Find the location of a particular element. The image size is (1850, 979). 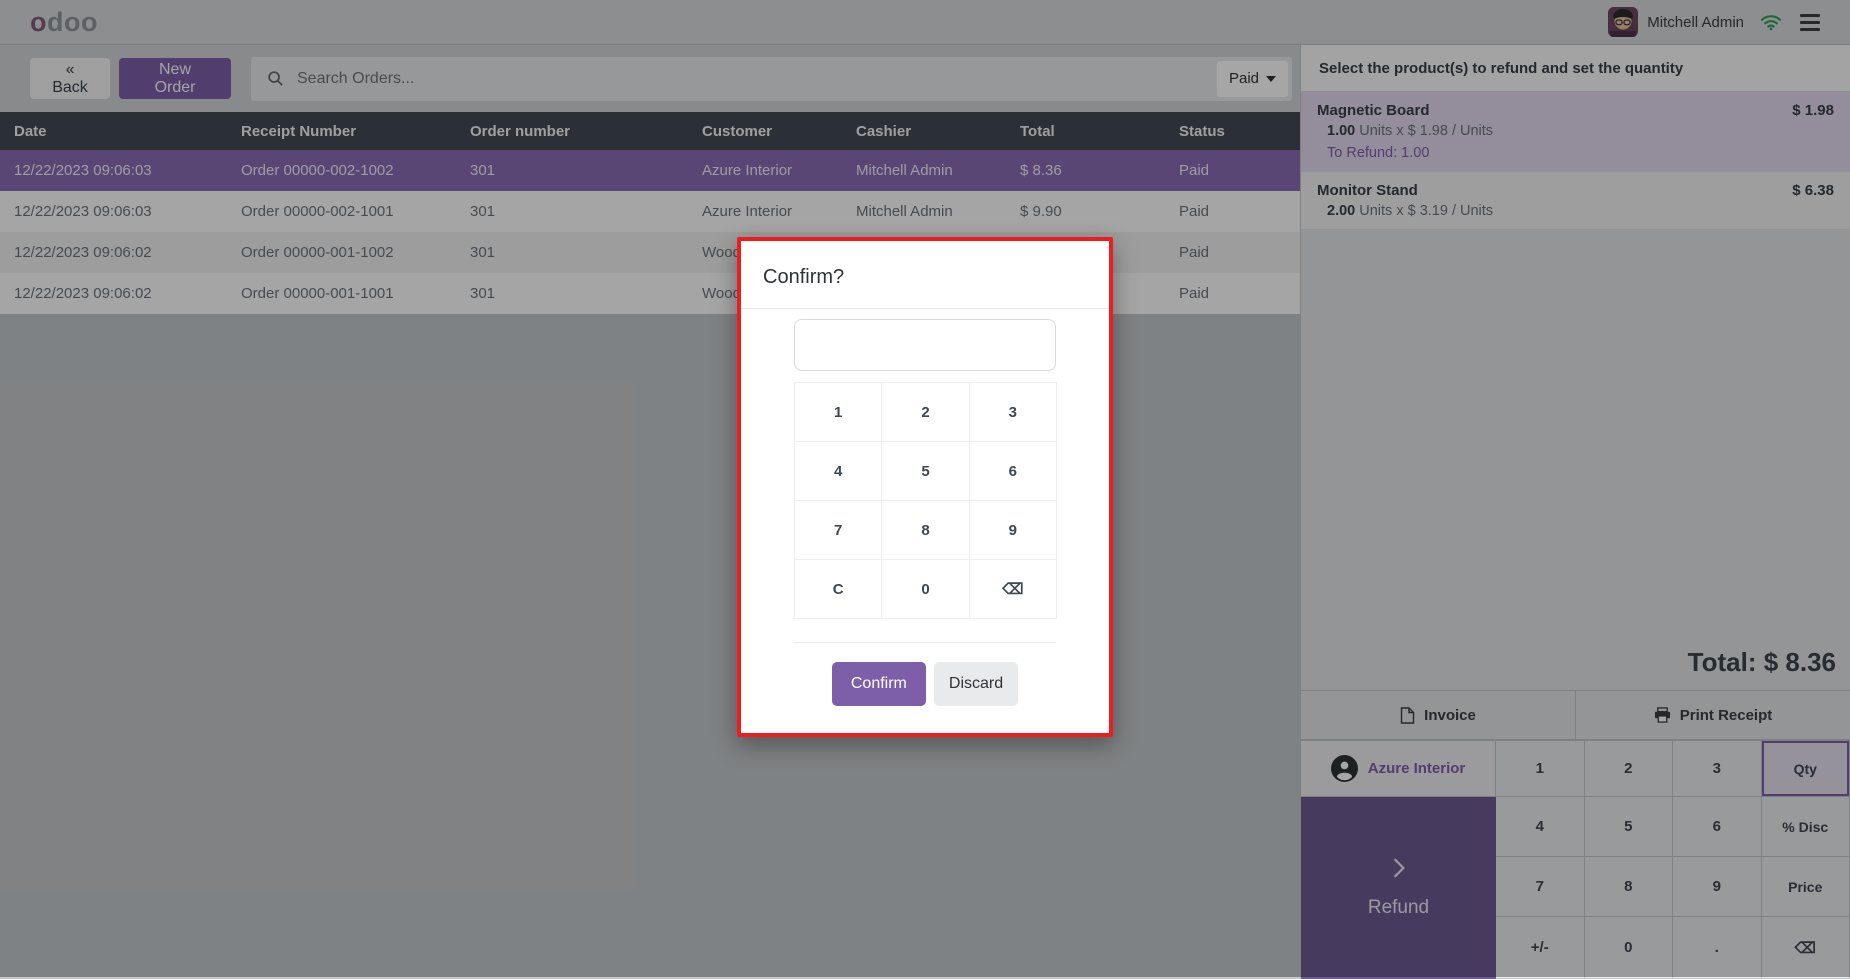

dialog-key-1: 1 is located at coordinates (838, 412).